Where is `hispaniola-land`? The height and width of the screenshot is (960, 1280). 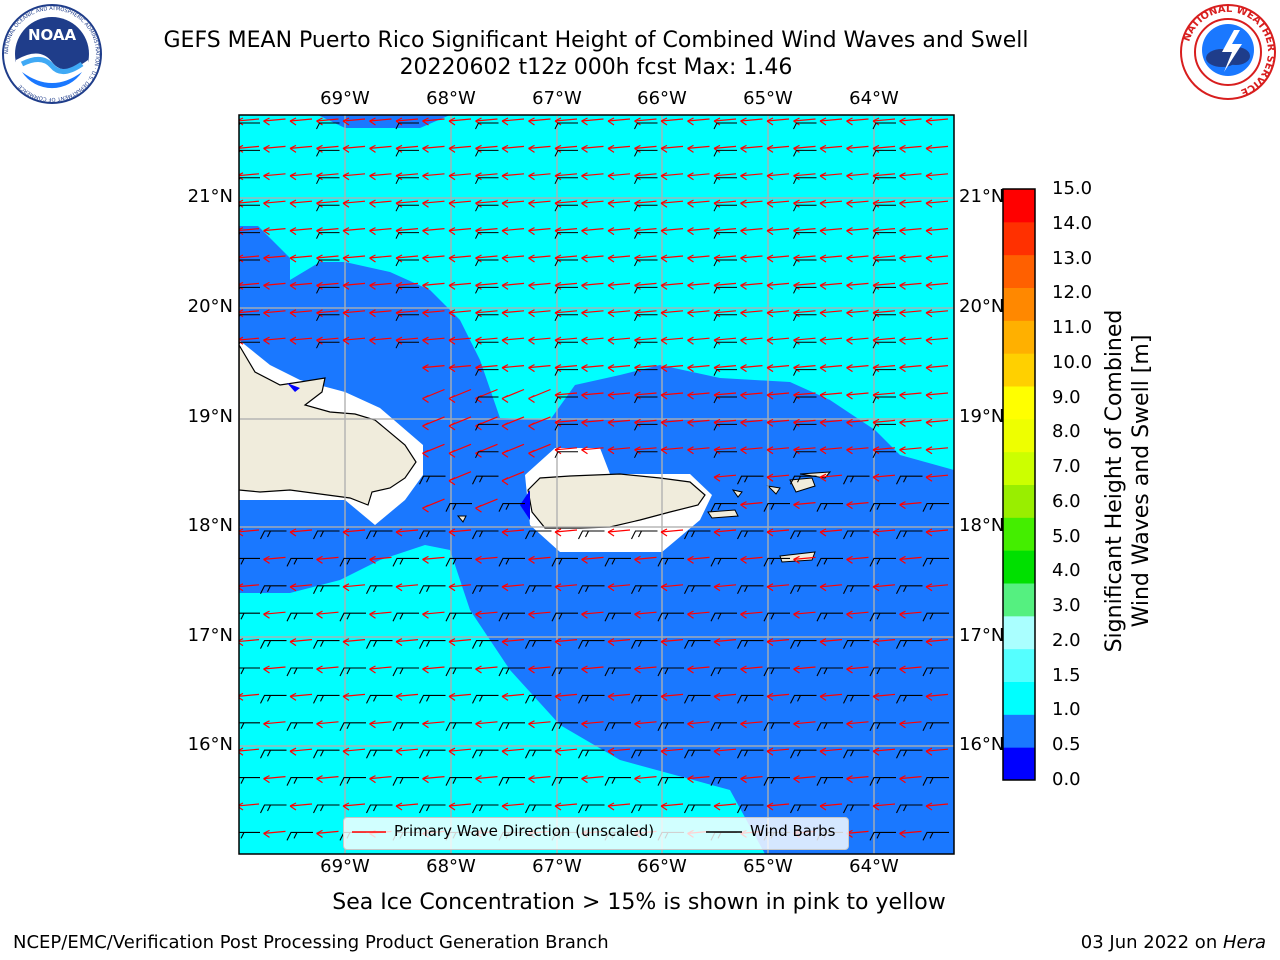 hispaniola-land is located at coordinates (328, 424).